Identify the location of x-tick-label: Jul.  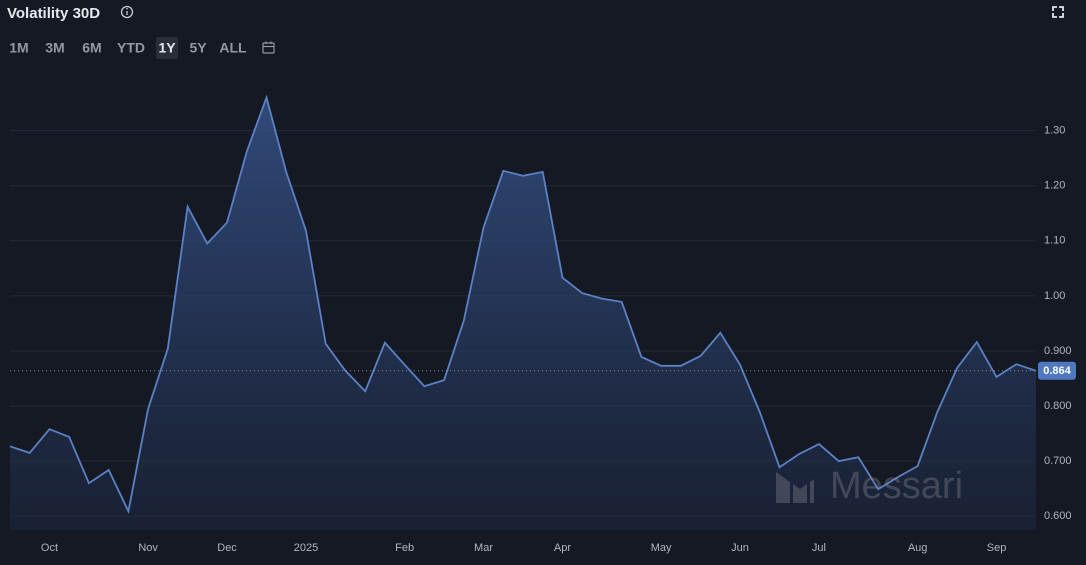
(819, 548).